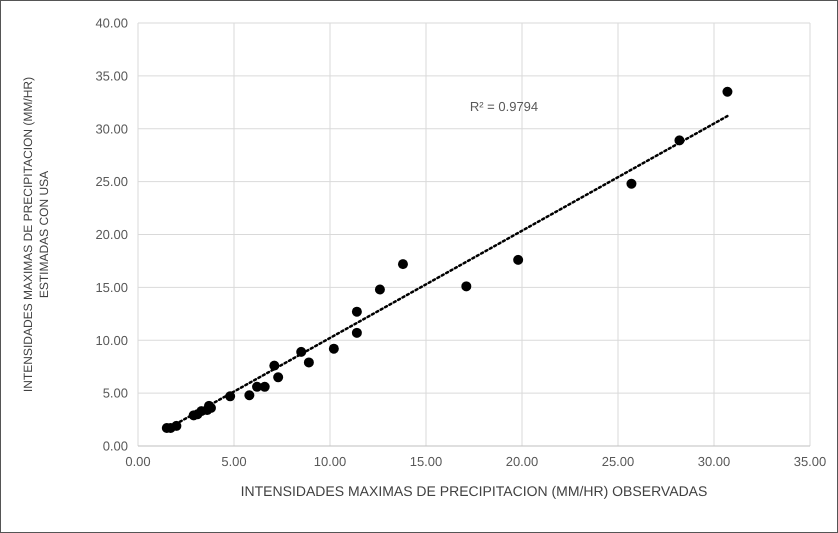 This screenshot has width=838, height=533. What do you see at coordinates (426, 461) in the screenshot?
I see `x-tick-label: 15.00` at bounding box center [426, 461].